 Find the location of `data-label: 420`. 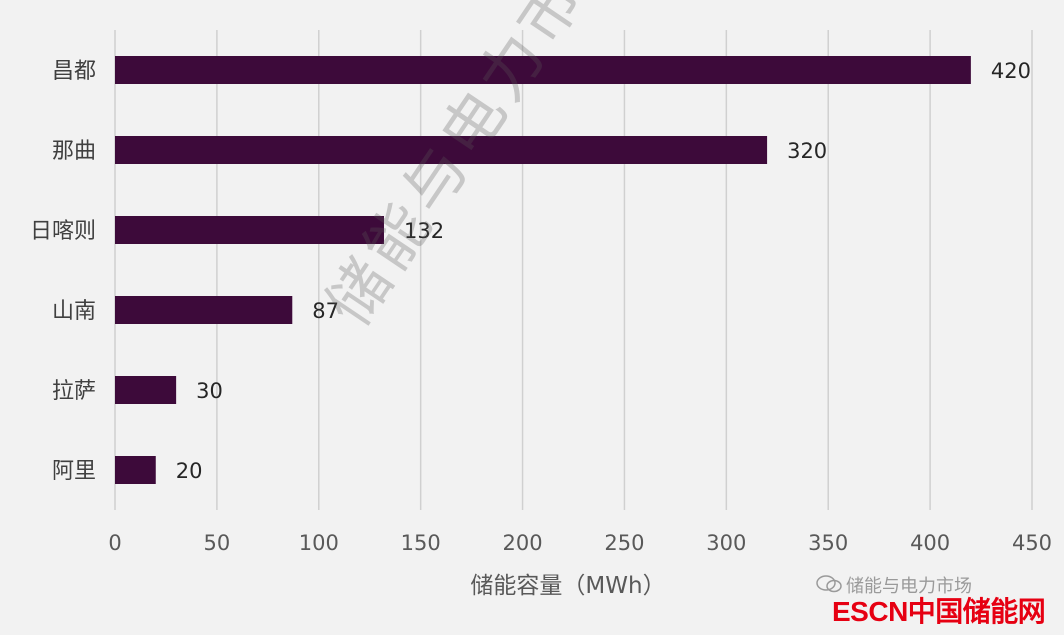

data-label: 420 is located at coordinates (1011, 71).